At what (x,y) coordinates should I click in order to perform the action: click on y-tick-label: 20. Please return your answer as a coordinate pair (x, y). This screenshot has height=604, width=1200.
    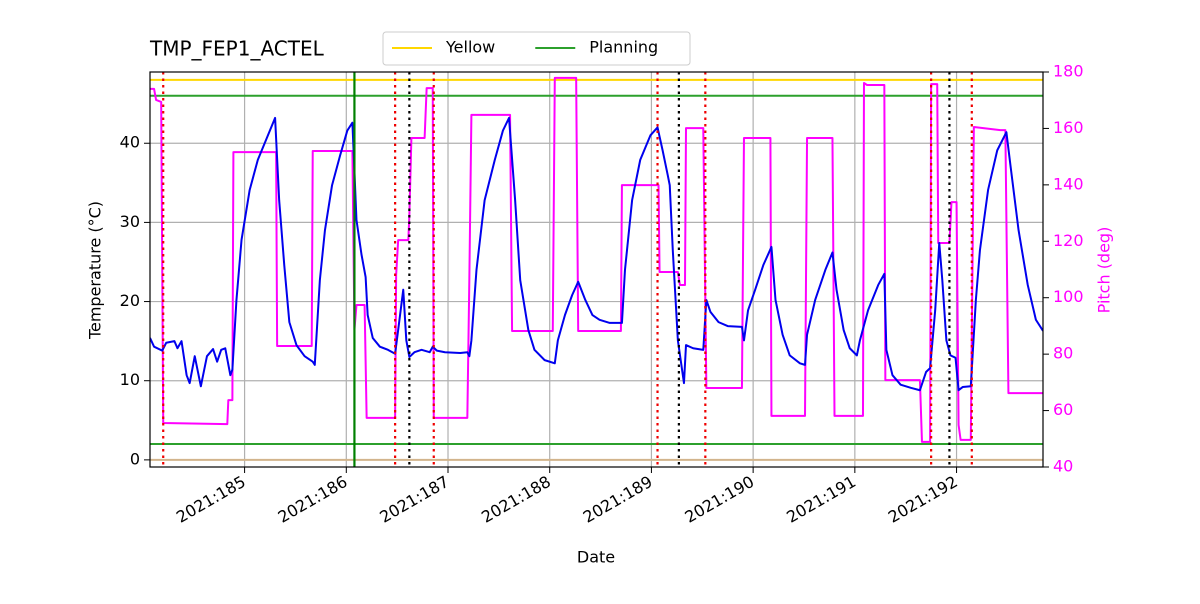
    Looking at the image, I should click on (130, 300).